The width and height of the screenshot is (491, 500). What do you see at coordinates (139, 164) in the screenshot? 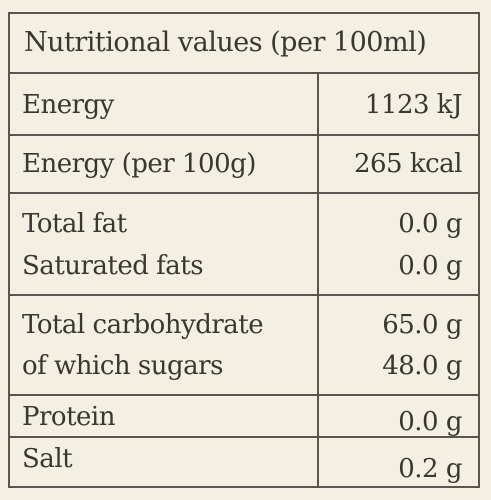
I see `nutrient-name: Energy (per 100g)` at bounding box center [139, 164].